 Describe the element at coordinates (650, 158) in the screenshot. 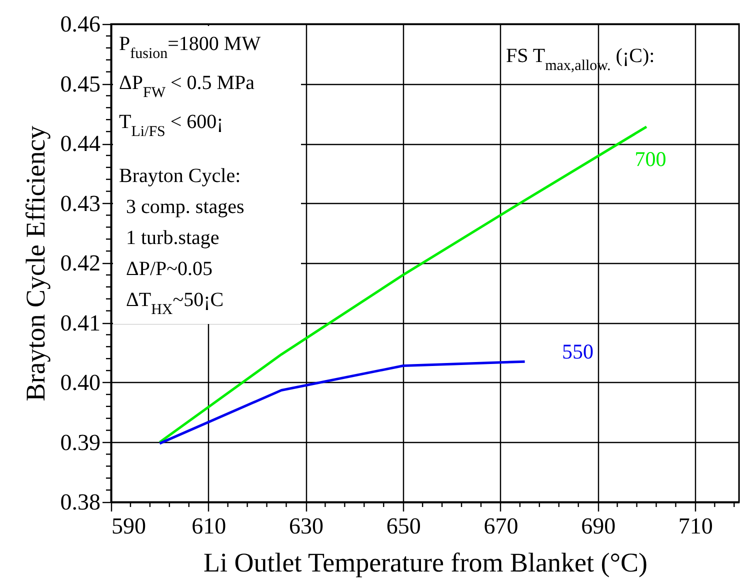

I see `series-label: 700` at that location.